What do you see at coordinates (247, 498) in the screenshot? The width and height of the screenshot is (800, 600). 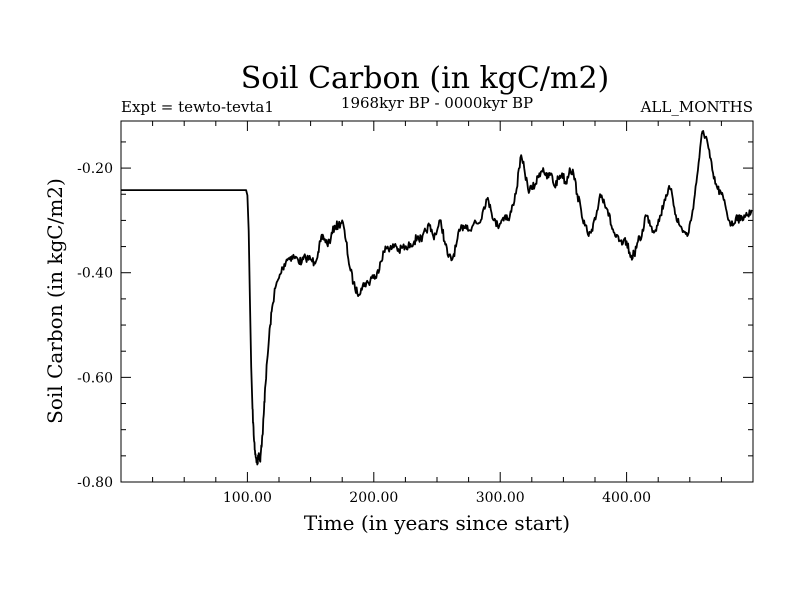 I see `x-tick-label: 100.00` at bounding box center [247, 498].